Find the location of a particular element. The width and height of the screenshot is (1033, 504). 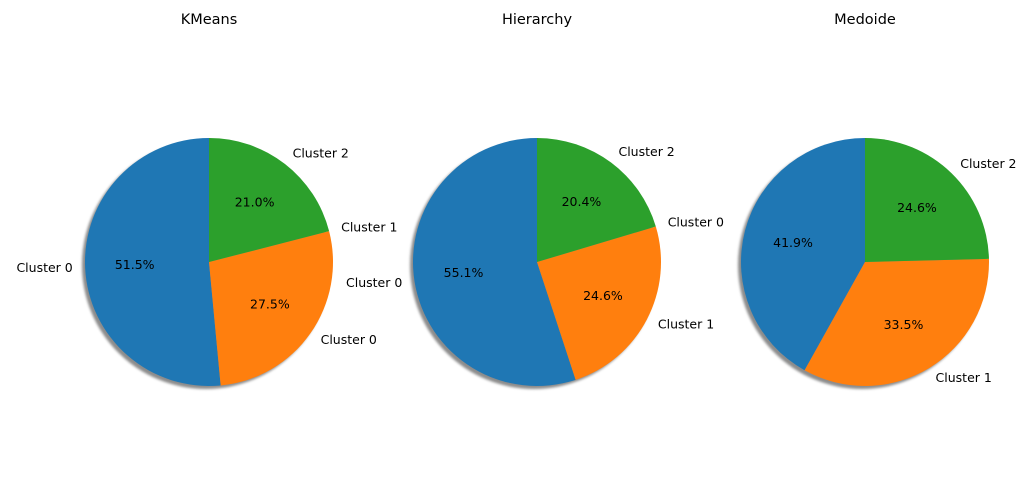

percent-label: 41.9% is located at coordinates (793, 242).